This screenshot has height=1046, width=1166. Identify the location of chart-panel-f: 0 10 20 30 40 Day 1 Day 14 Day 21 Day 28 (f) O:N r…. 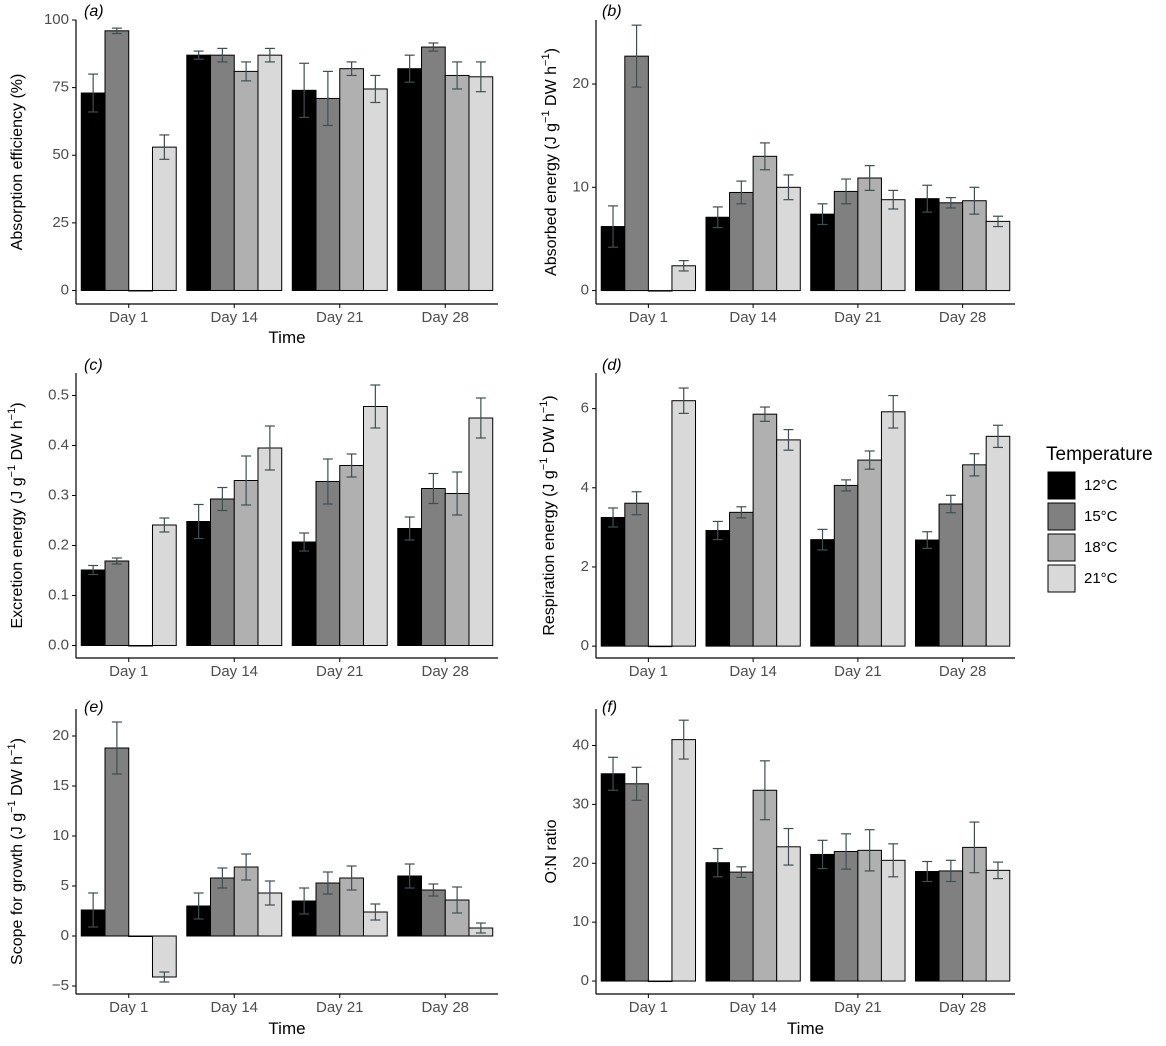
(779, 868).